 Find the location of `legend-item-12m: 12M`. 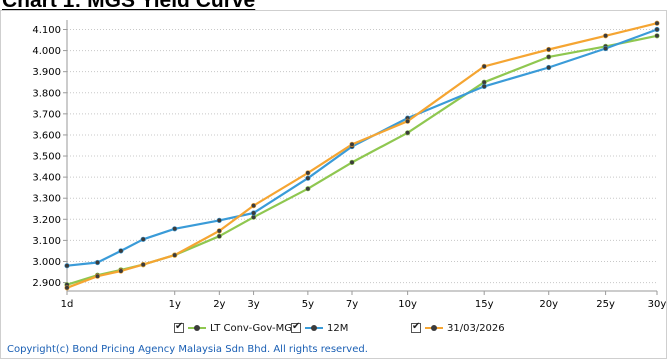

legend-item-12m: 12M is located at coordinates (319, 328).